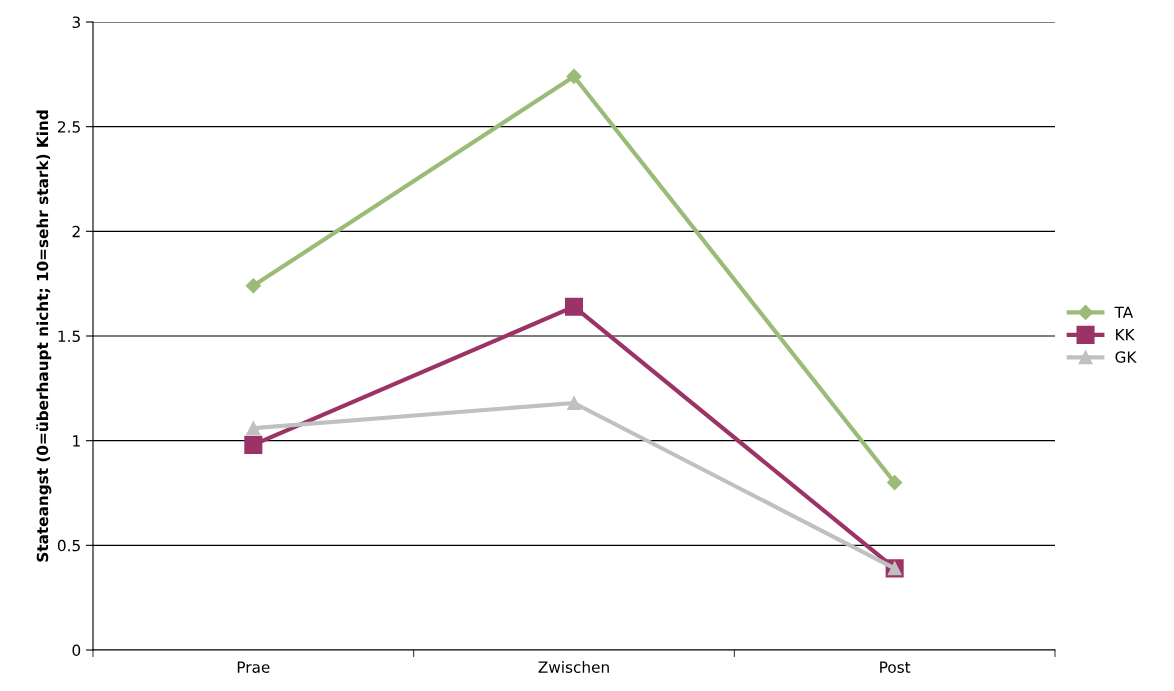  Describe the element at coordinates (1126, 357) in the screenshot. I see `legend-label: GK` at that location.